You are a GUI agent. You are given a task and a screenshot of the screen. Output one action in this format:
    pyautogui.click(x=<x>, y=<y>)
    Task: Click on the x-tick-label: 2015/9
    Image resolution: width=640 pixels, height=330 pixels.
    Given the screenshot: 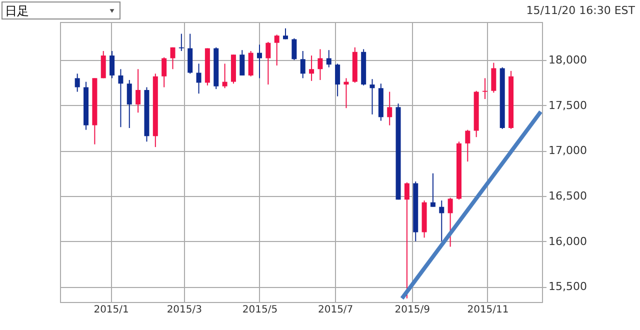 What is the action you would take?
    pyautogui.click(x=412, y=310)
    